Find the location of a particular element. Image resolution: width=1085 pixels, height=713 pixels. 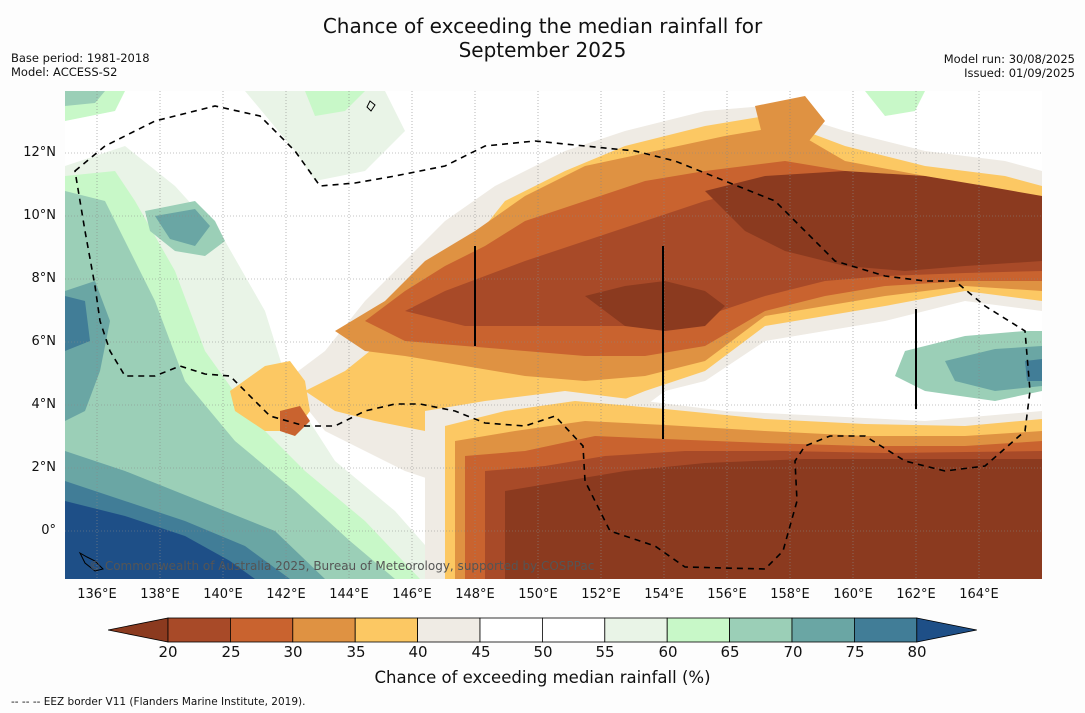

colorbar-tick-75: 75 is located at coordinates (855, 652).